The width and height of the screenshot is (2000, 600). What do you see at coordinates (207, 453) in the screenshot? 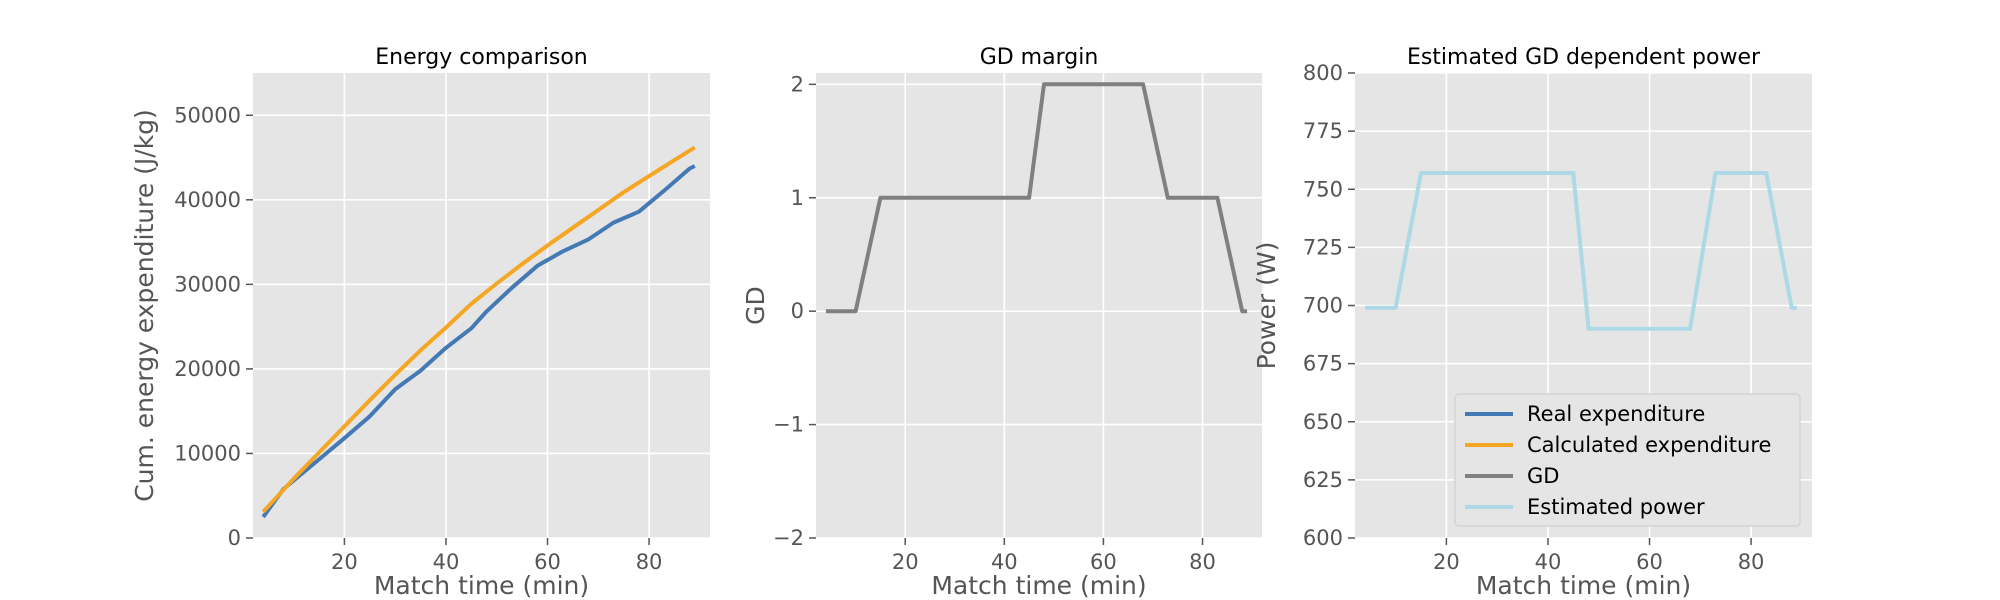
I see `y-tick-label: 10000` at bounding box center [207, 453].